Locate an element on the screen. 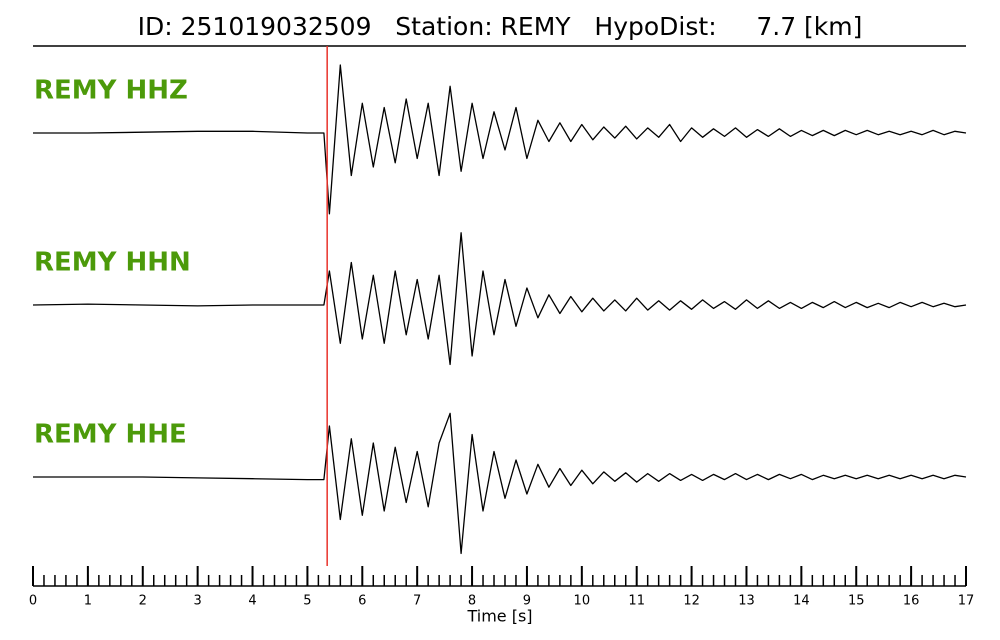 This screenshot has height=640, width=1000. x-tick-label: 16 is located at coordinates (911, 601).